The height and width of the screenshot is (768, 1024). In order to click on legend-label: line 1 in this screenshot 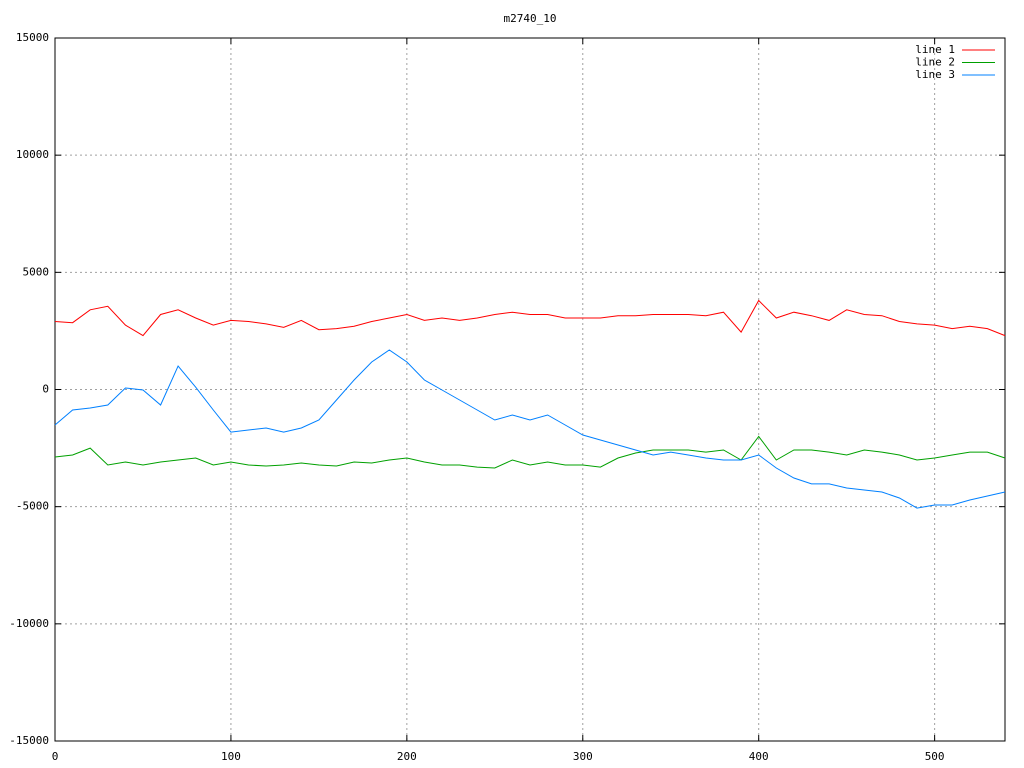, I will do `click(935, 49)`.